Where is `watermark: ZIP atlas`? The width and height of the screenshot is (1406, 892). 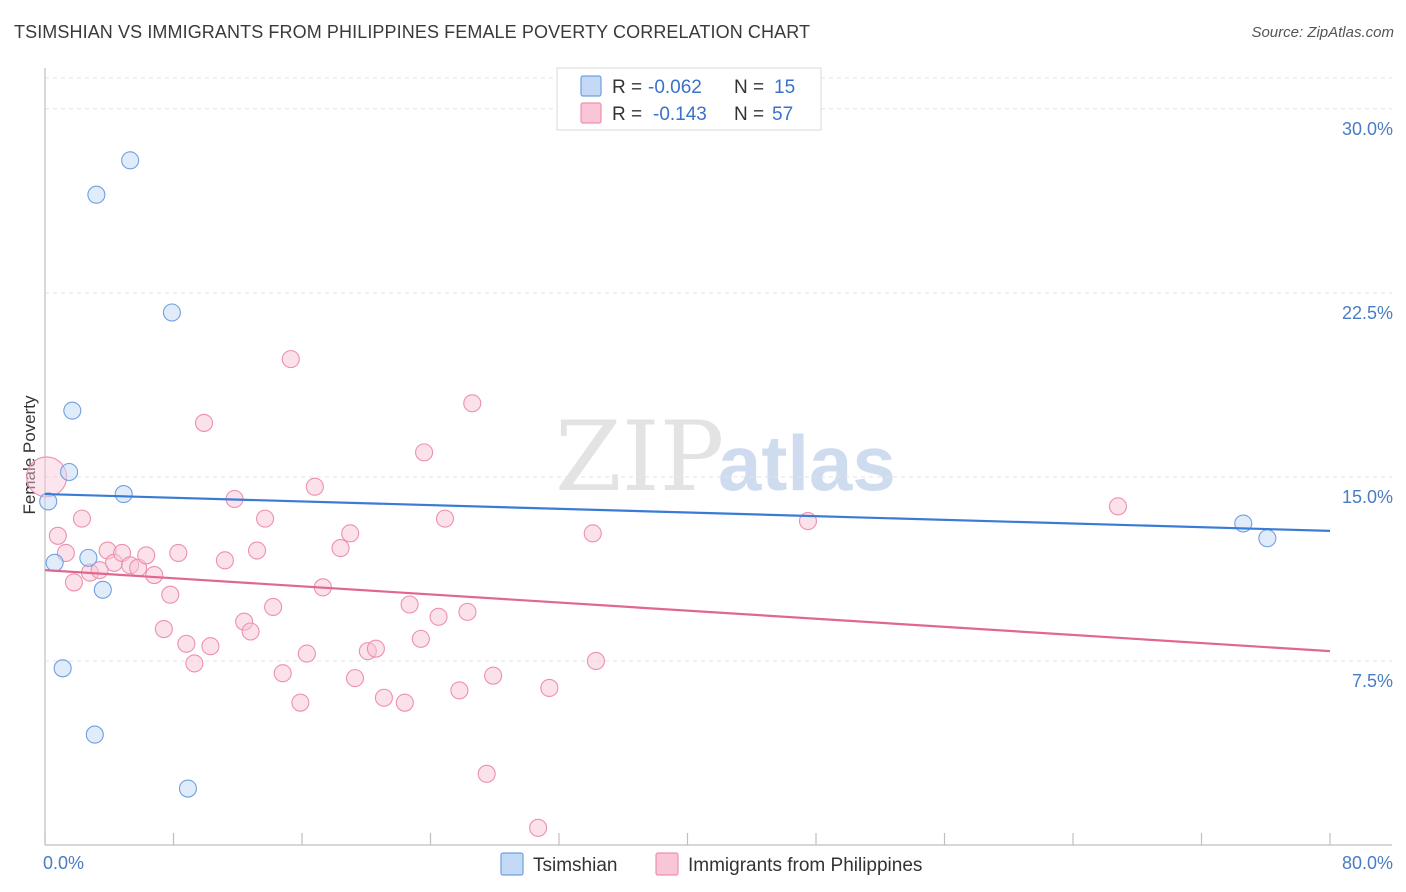
watermark: ZIP atlas is located at coordinates (725, 457).